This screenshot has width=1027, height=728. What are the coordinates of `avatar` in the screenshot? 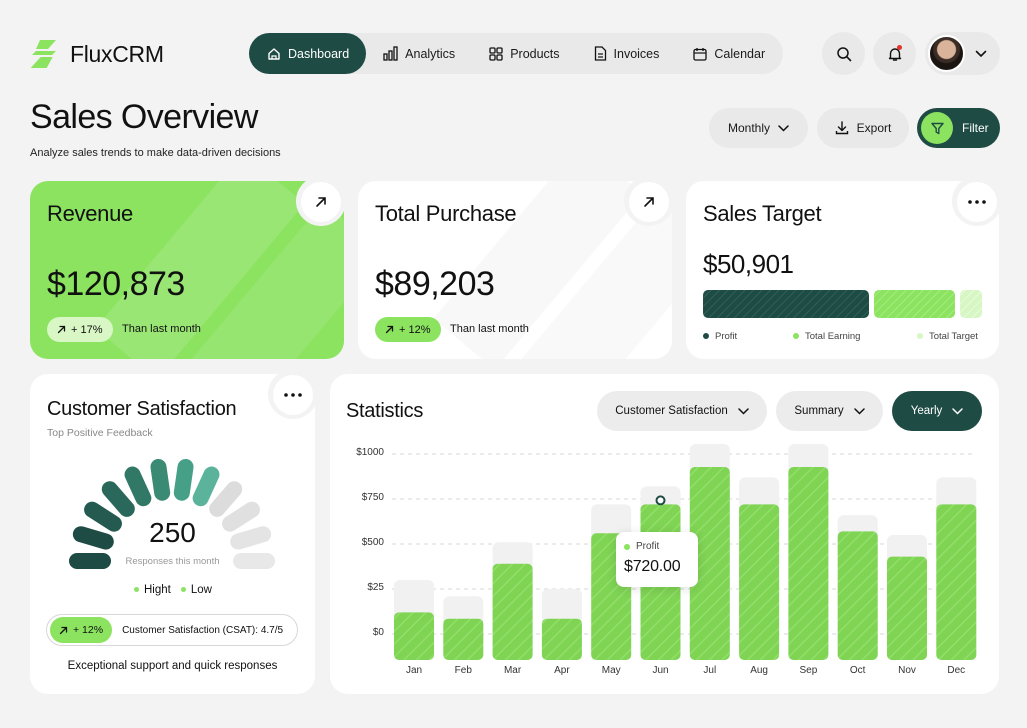 It's located at (946, 53).